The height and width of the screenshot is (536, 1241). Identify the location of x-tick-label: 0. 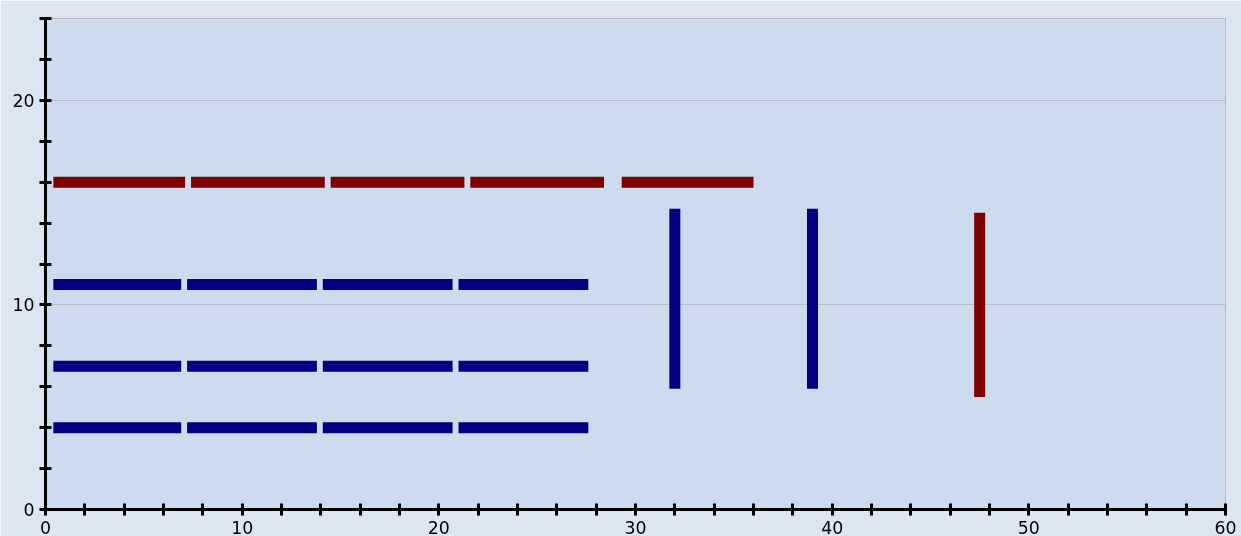
(45, 526).